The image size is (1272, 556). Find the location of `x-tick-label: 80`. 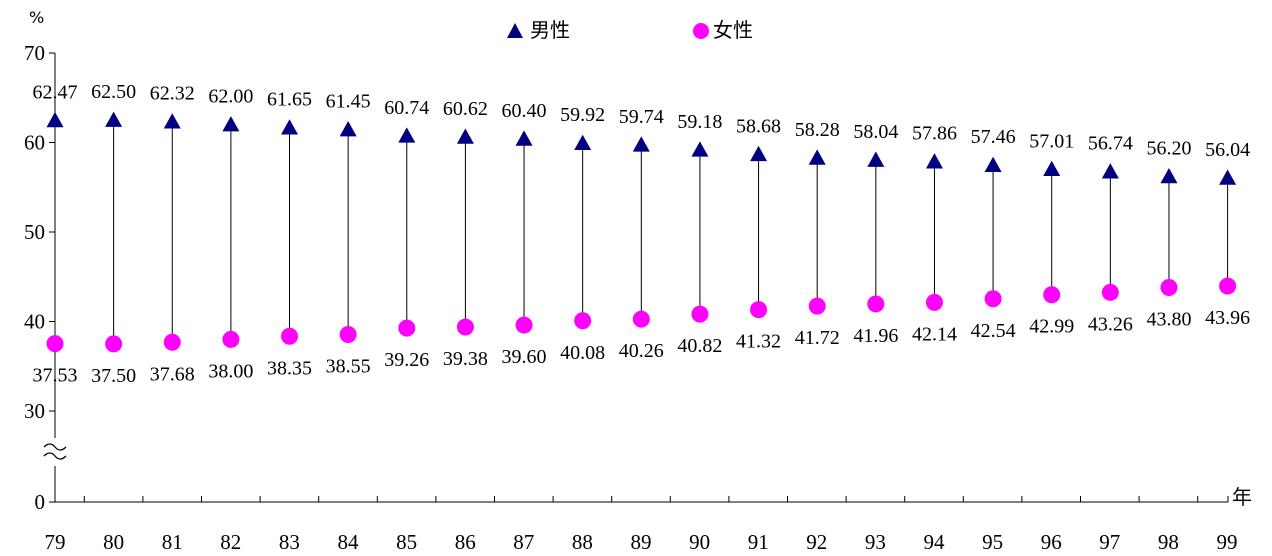

x-tick-label: 80 is located at coordinates (113, 542).